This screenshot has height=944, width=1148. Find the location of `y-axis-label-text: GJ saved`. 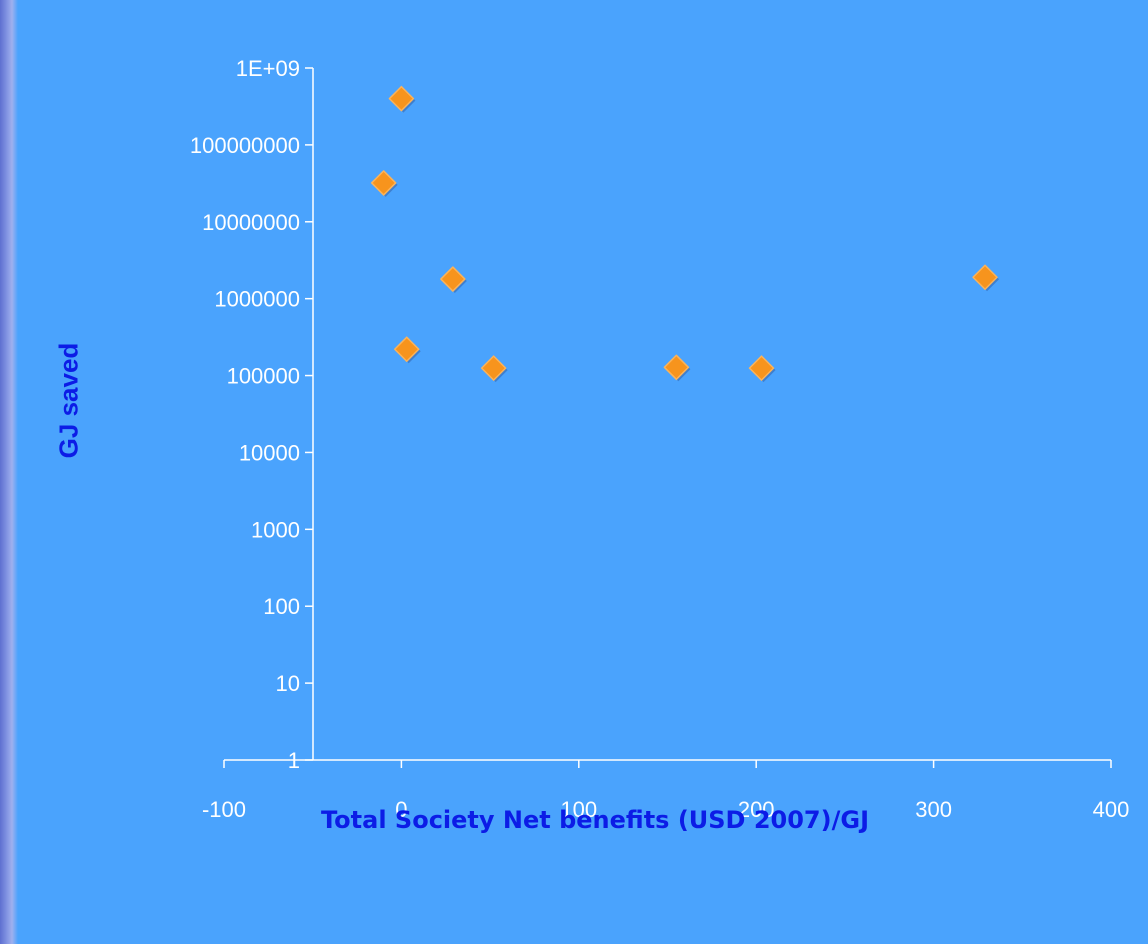

y-axis-label-text: GJ saved is located at coordinates (68, 400).